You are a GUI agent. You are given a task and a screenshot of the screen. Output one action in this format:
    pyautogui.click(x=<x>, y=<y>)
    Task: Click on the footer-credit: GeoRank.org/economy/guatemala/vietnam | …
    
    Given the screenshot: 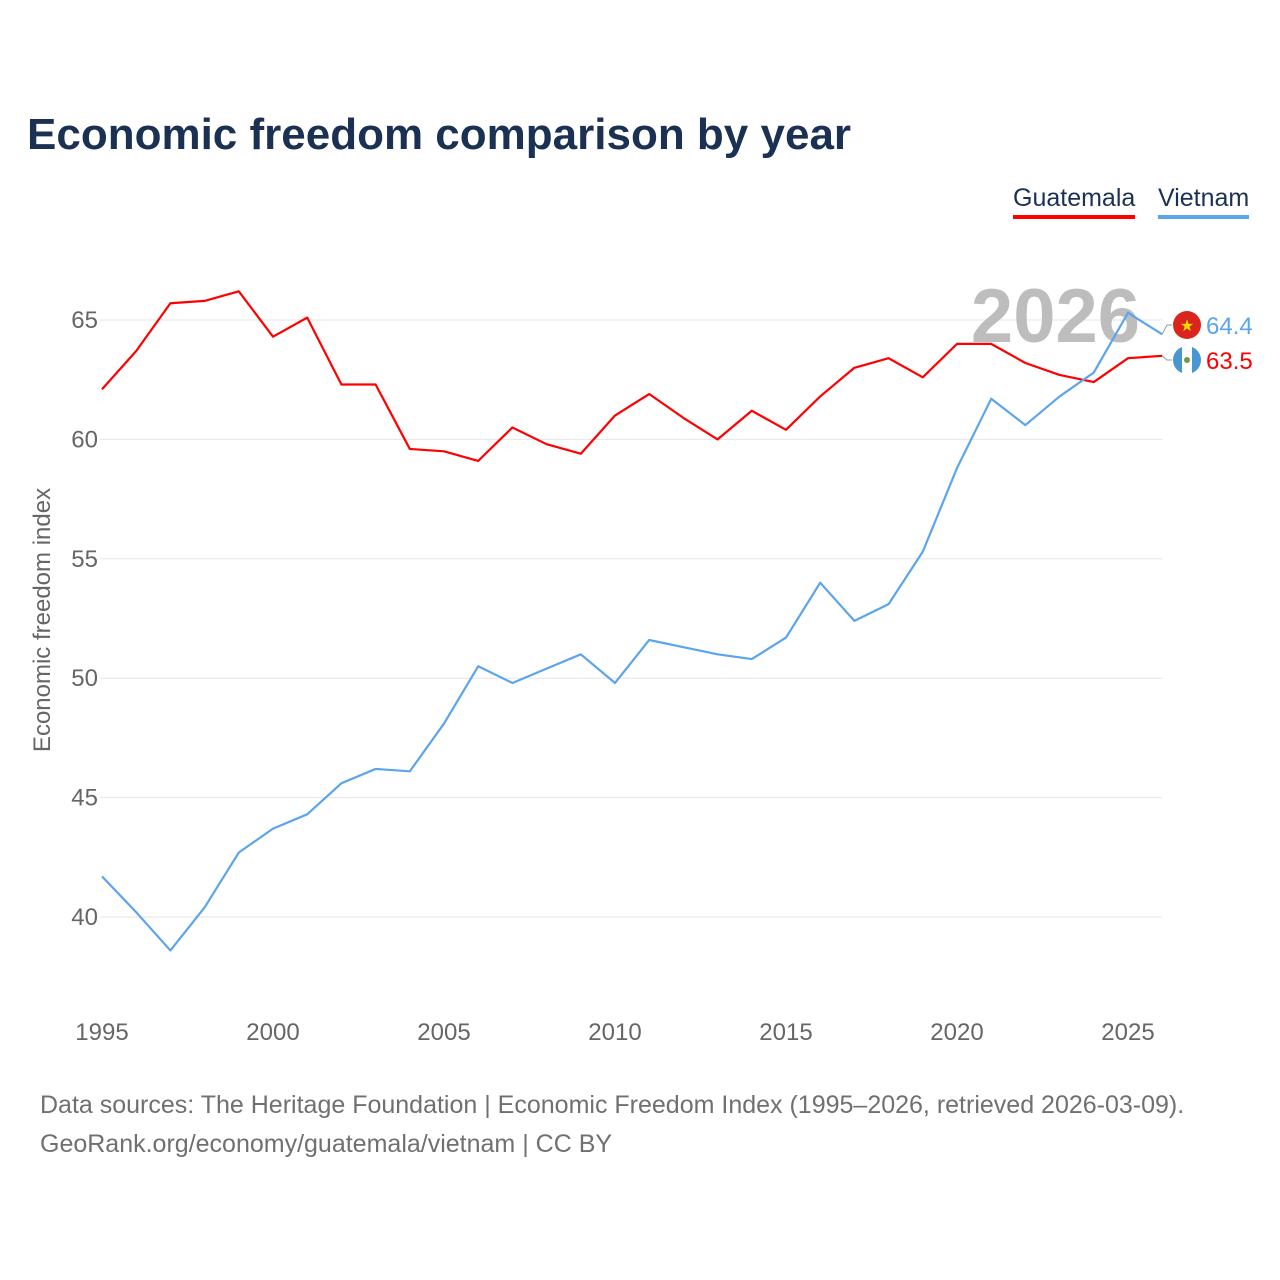 What is the action you would take?
    pyautogui.click(x=326, y=1144)
    